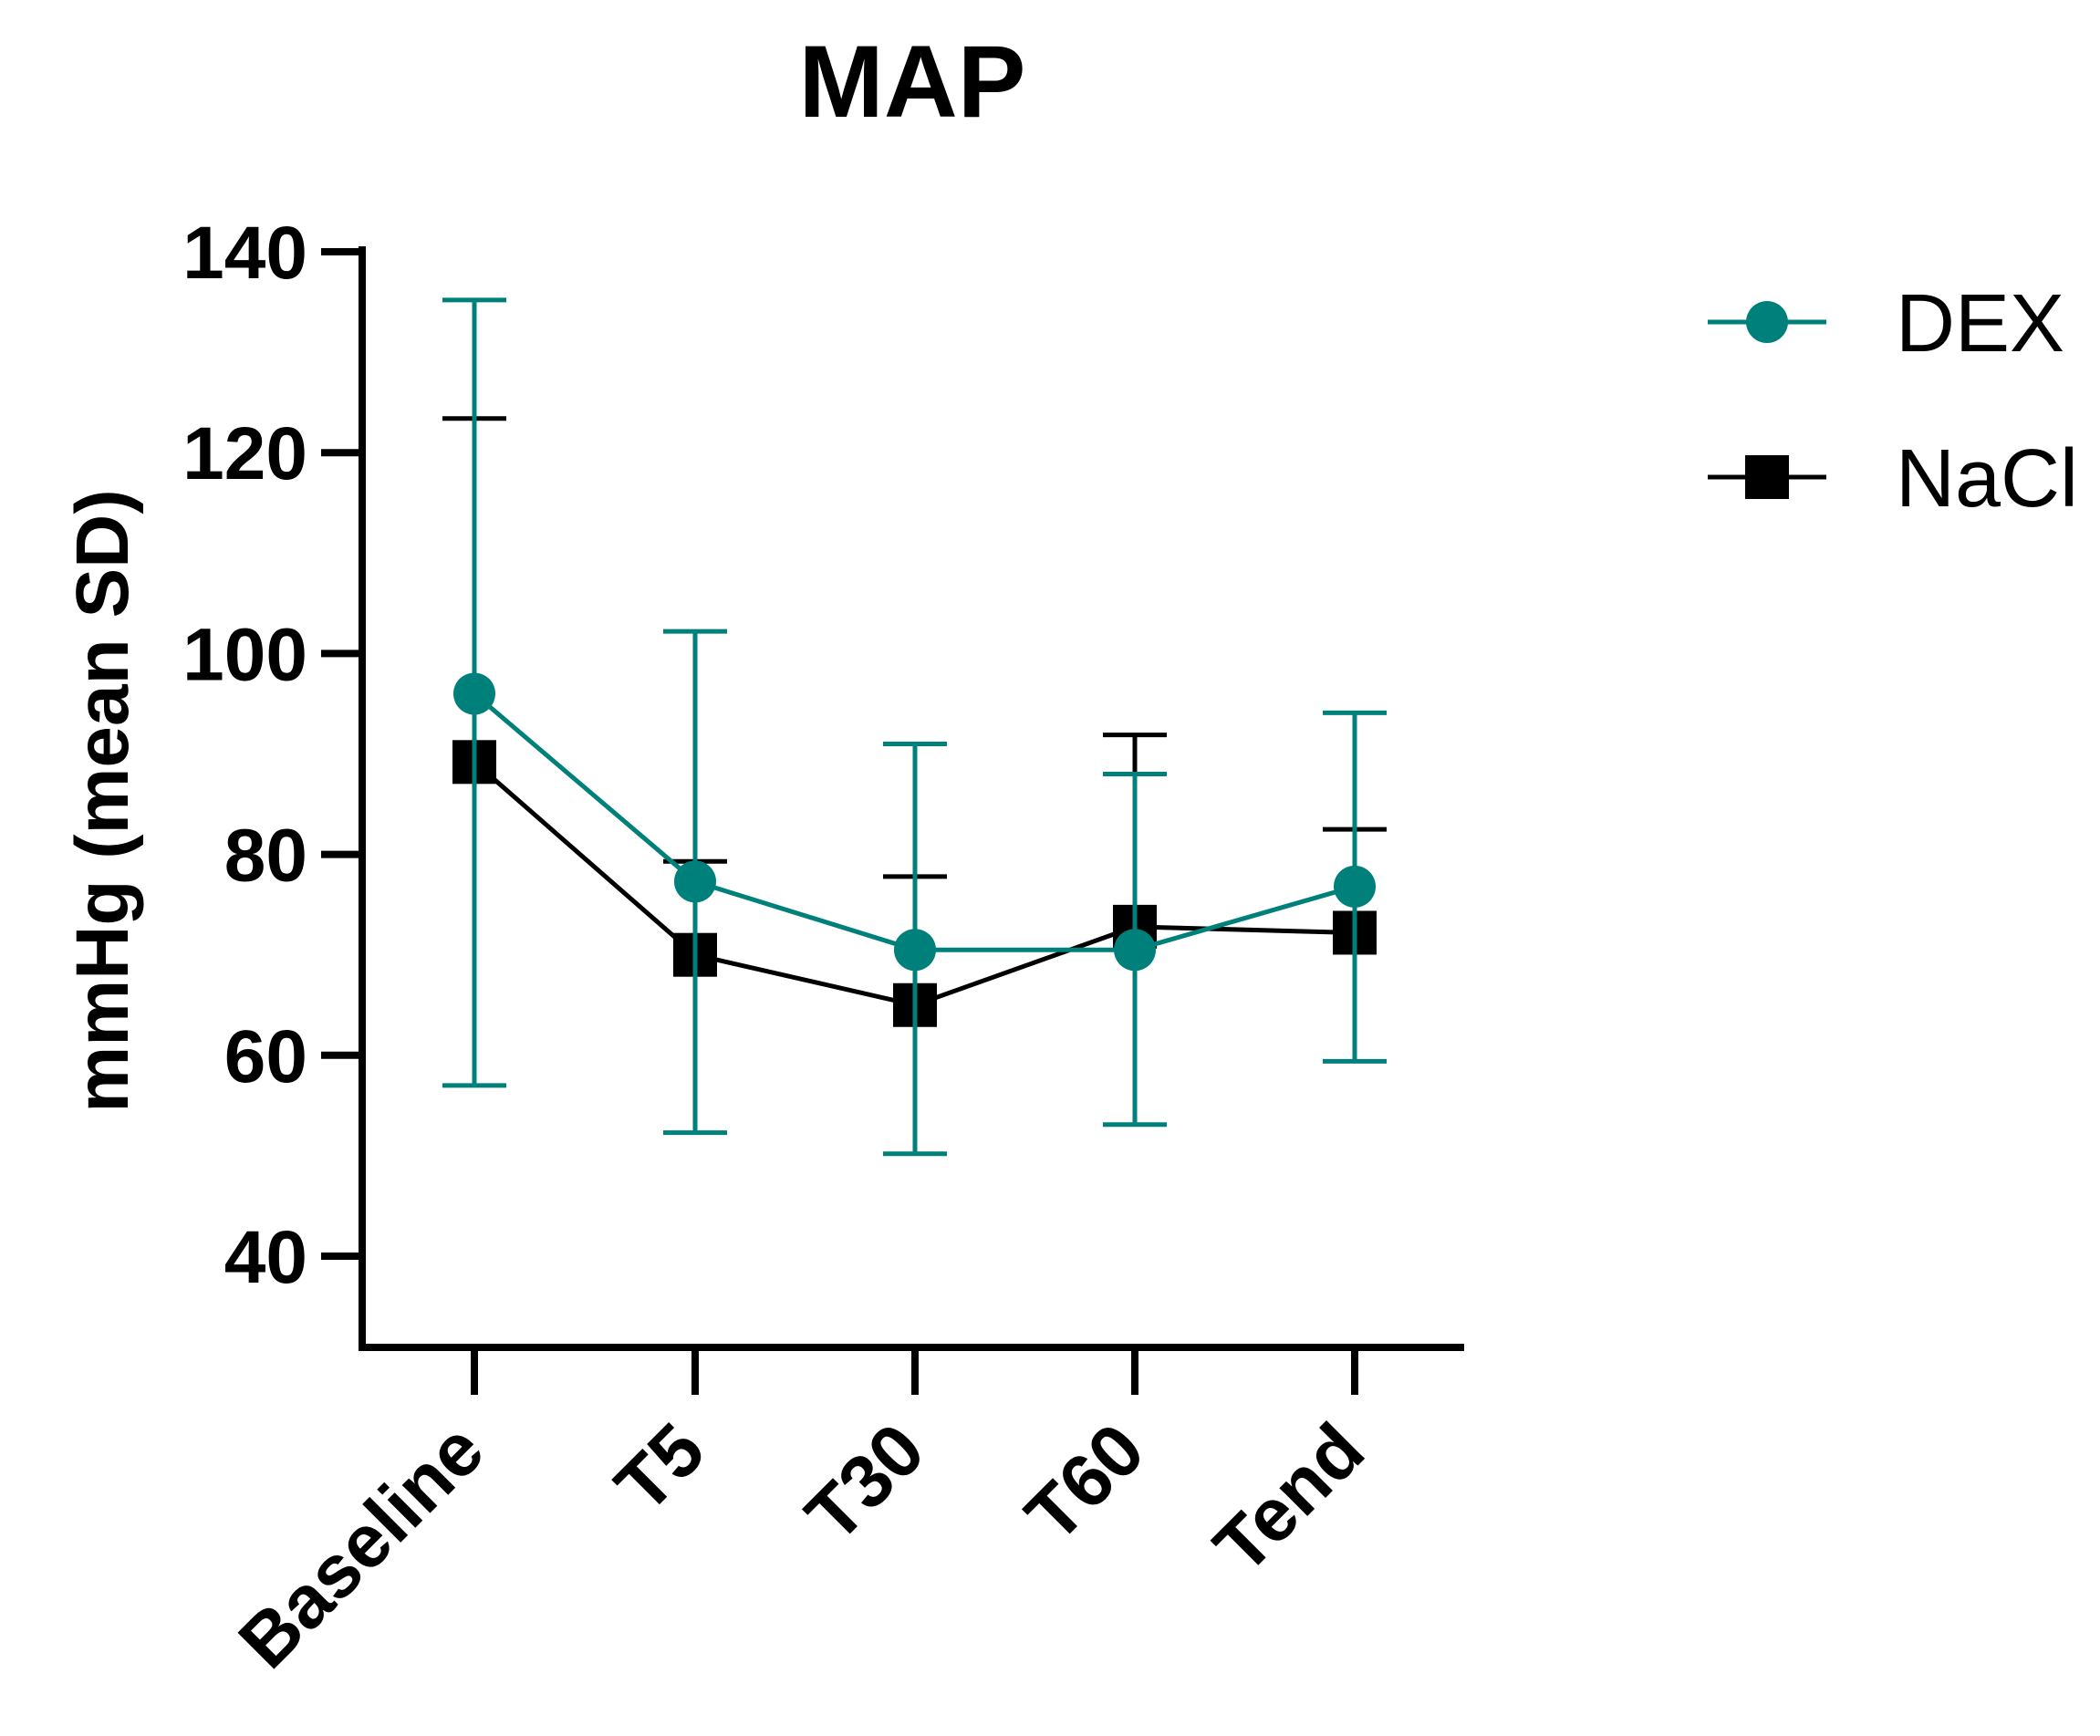 The height and width of the screenshot is (1736, 2100). I want to click on legend: DEX NaCl, so click(1893, 401).